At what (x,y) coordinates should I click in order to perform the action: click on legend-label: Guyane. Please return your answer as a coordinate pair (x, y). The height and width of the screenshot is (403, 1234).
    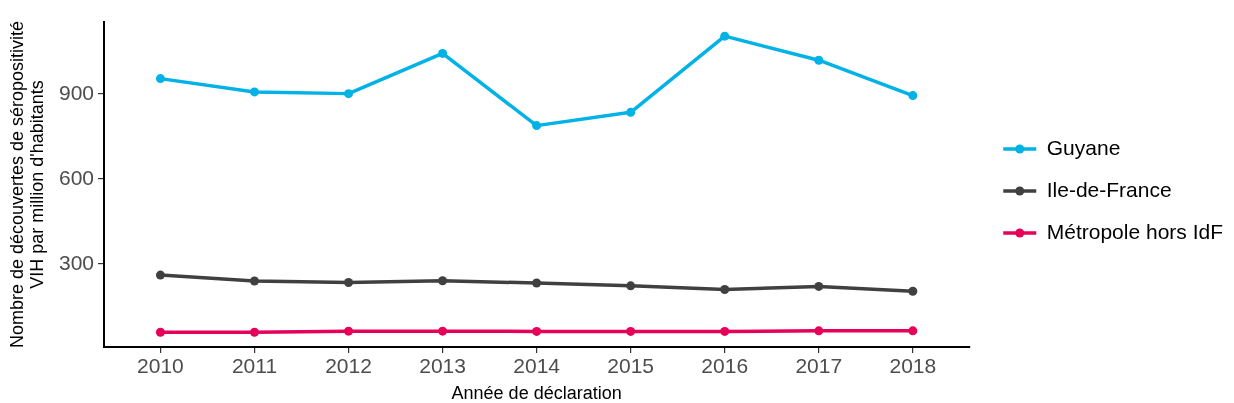
    Looking at the image, I should click on (1083, 147).